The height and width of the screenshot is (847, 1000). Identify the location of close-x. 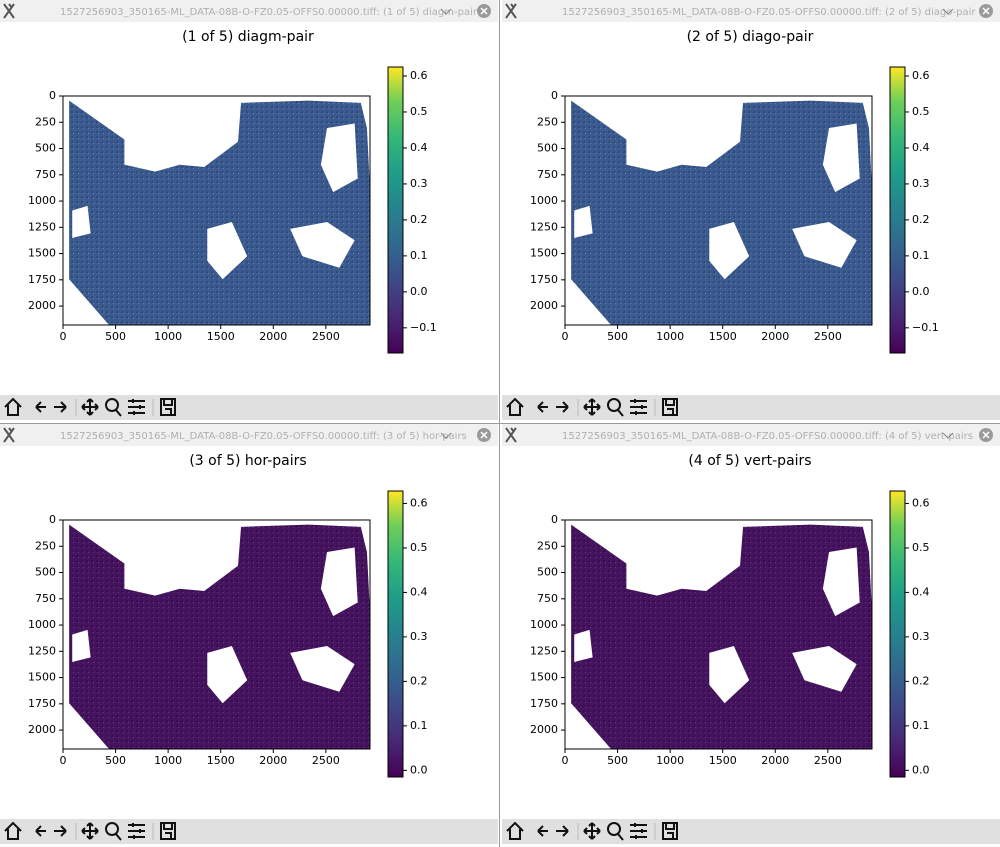
(986, 11).